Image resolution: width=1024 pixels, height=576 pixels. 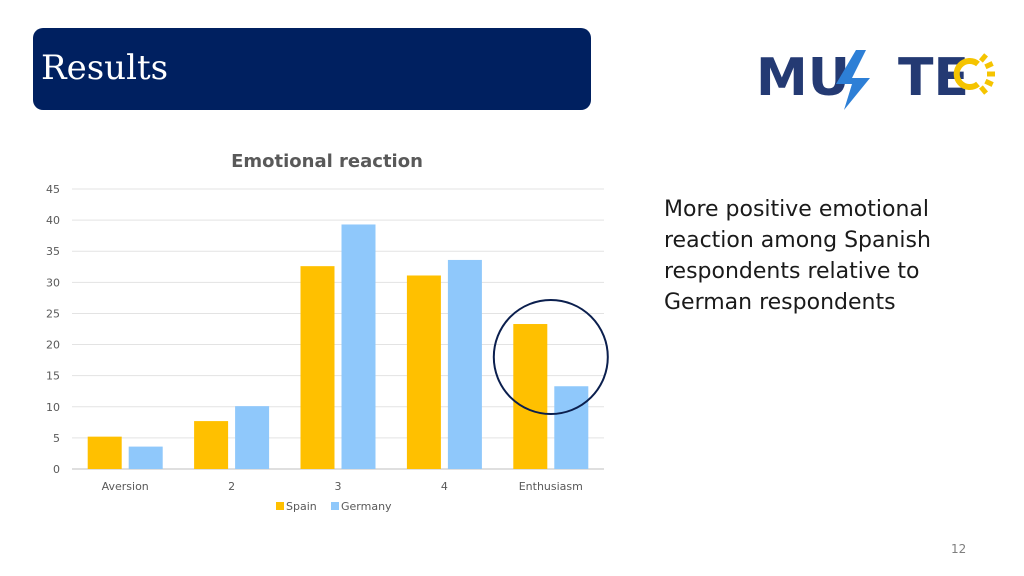 I want to click on x-axis: Aversion 2 3 4 Enthusiasm, so click(x=342, y=486).